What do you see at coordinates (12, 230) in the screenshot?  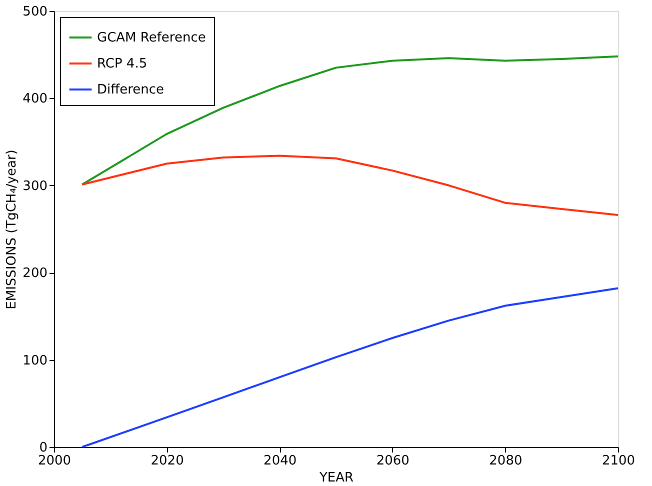 I see `y-axis-title: EMISSIONS (TgCH₄/year)` at bounding box center [12, 230].